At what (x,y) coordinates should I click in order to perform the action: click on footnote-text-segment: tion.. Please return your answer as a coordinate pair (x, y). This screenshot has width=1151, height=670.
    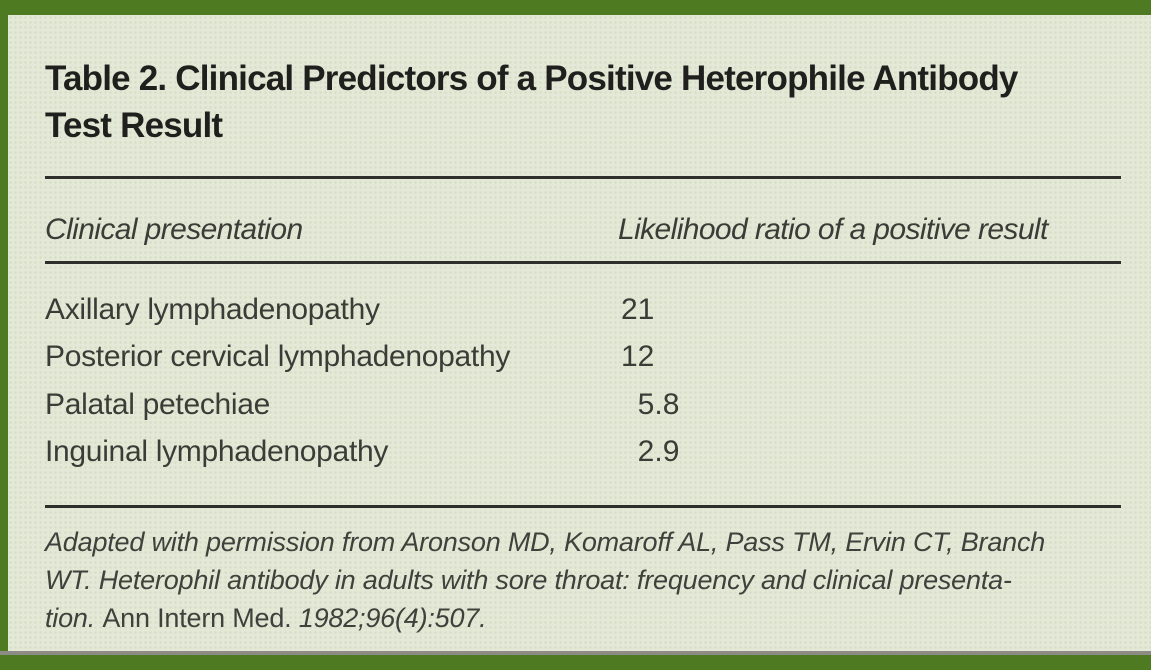
    Looking at the image, I should click on (74, 618).